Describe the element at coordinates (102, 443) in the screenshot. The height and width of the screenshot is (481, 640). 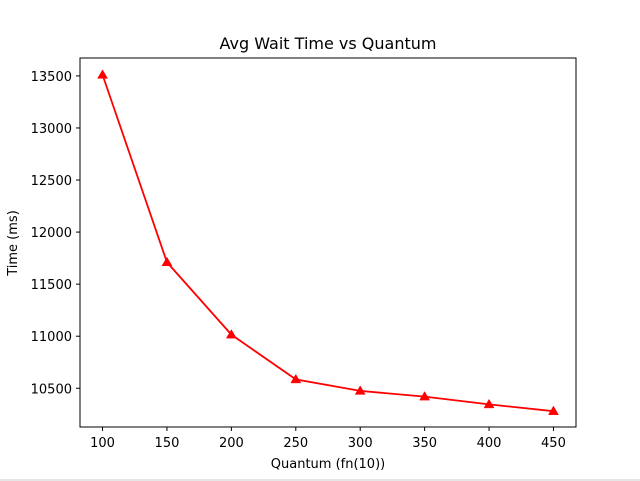
I see `x-tick-label: 100` at that location.